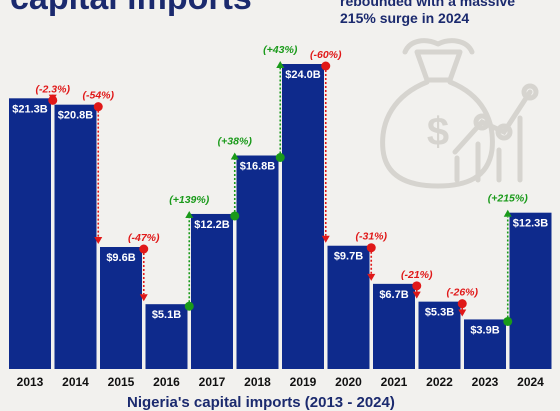 This screenshot has width=560, height=411. I want to click on bar-value-label: $12.2B, so click(212, 225).